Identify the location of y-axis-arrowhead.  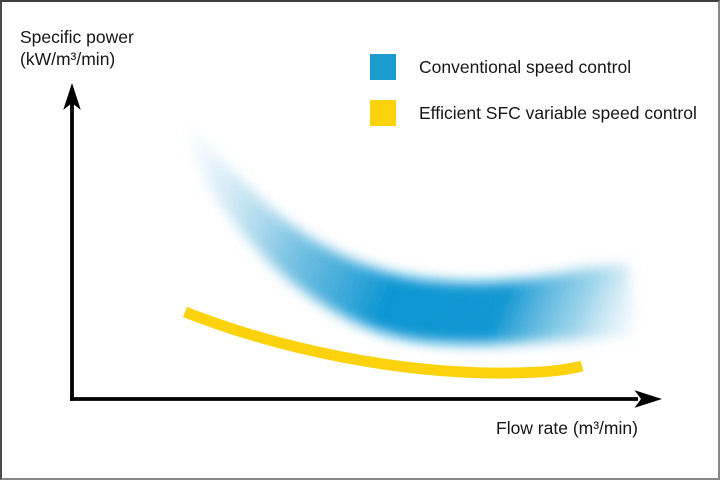
(72, 96).